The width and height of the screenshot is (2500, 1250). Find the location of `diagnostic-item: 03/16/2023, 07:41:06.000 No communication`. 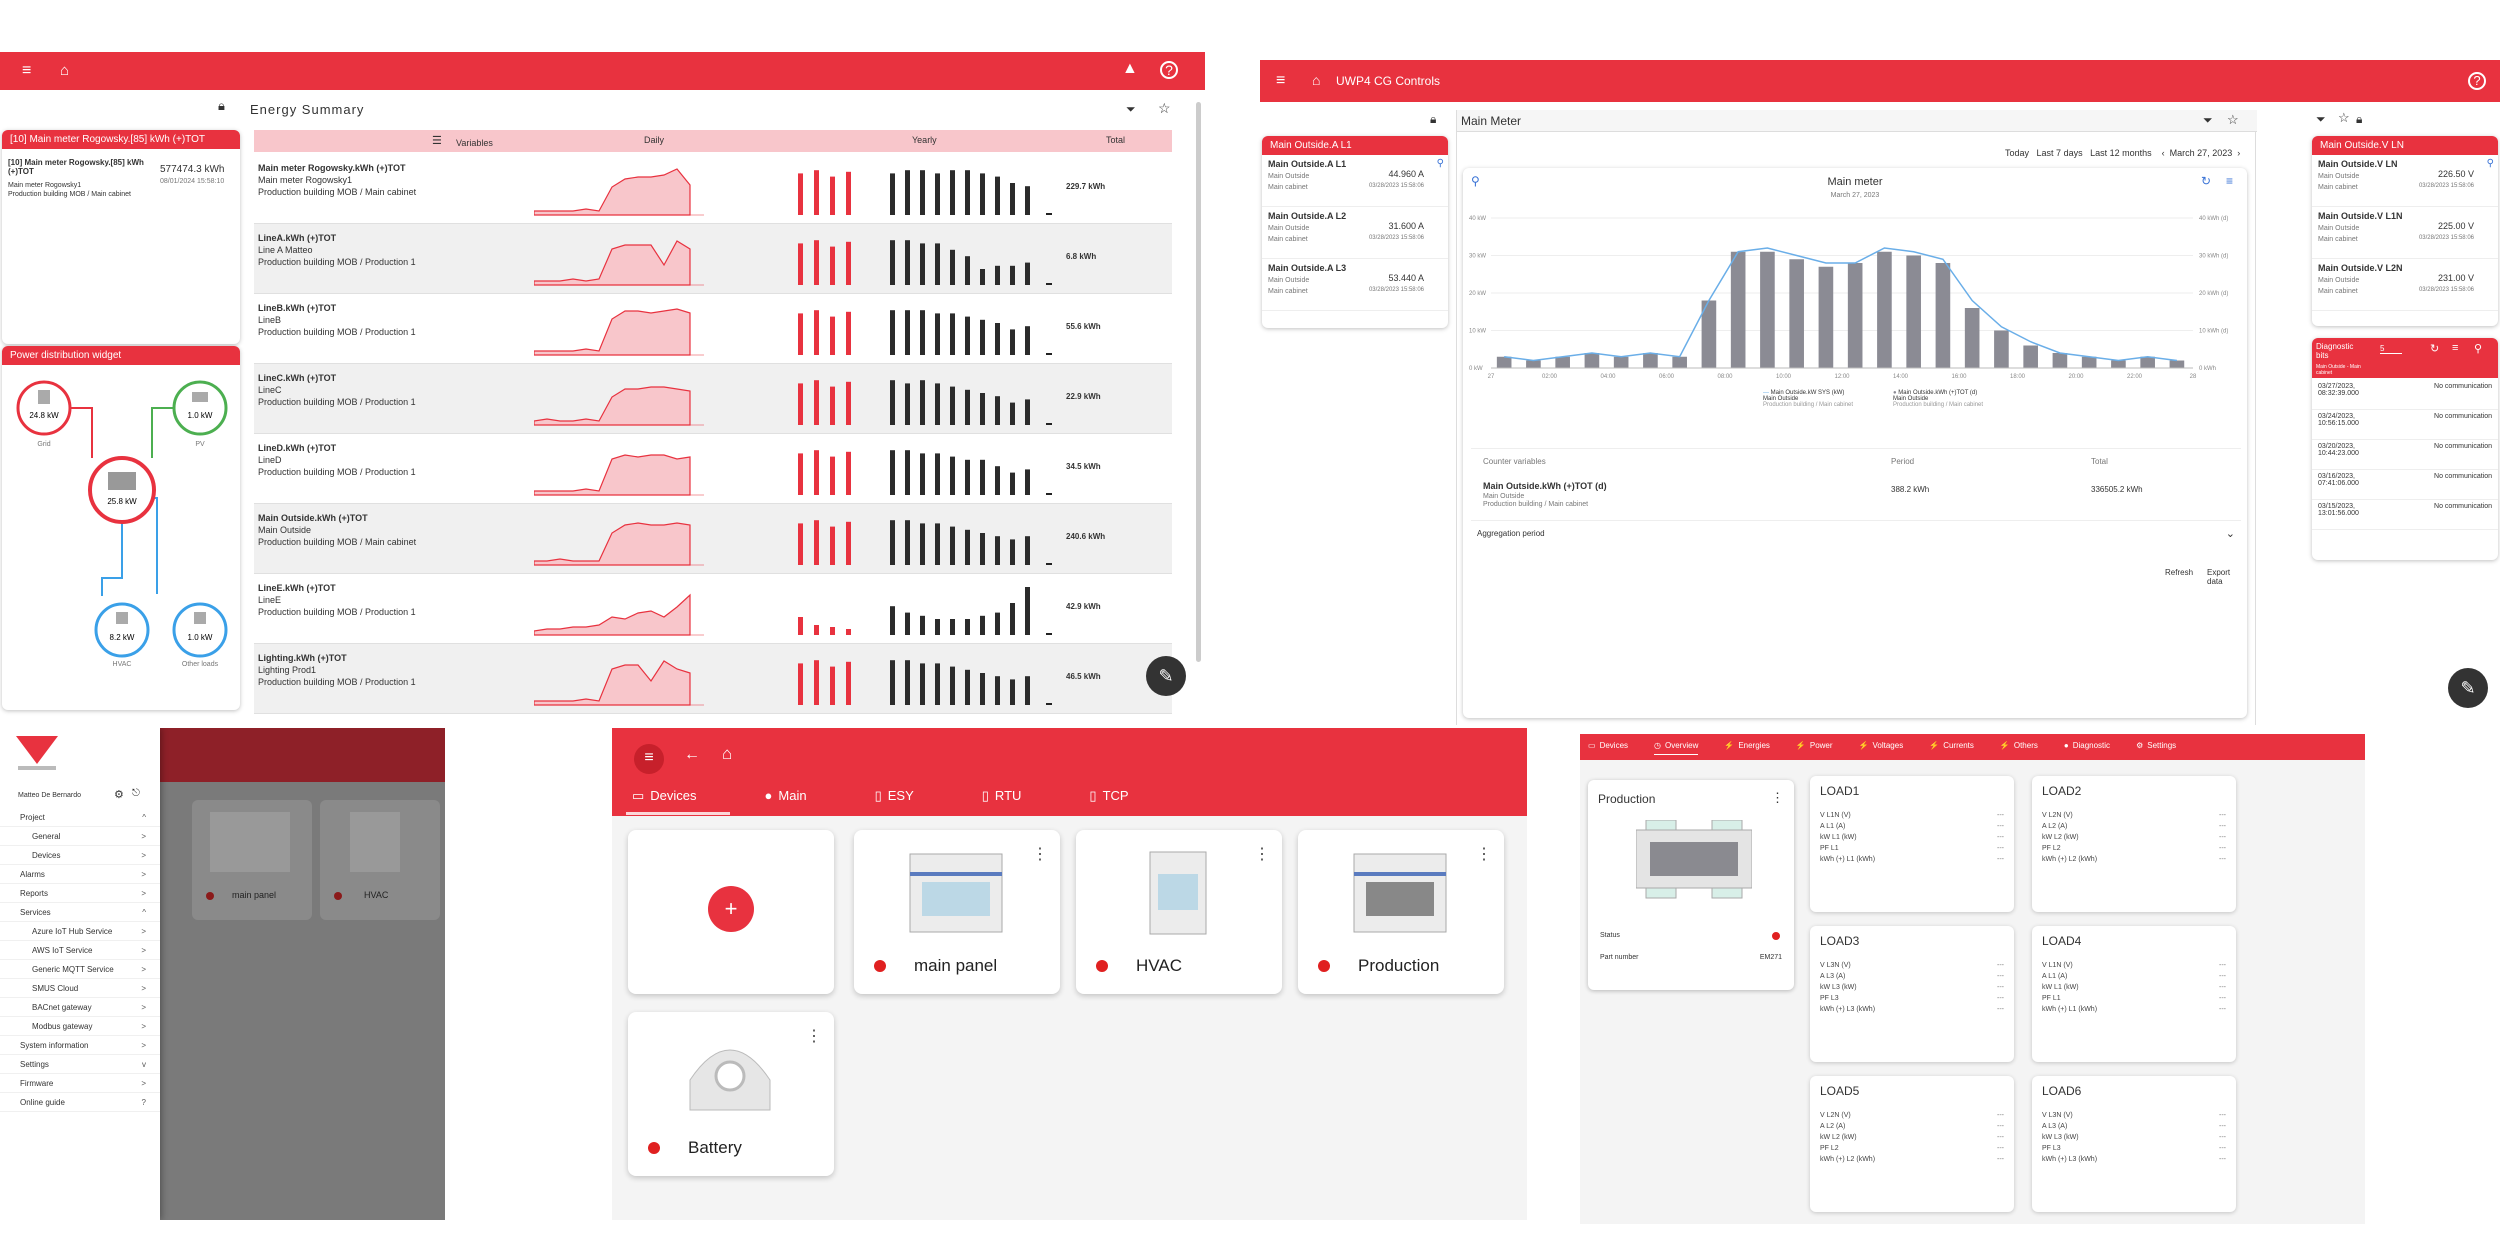

diagnostic-item: 03/16/2023, 07:41:06.000 No communication is located at coordinates (2405, 485).